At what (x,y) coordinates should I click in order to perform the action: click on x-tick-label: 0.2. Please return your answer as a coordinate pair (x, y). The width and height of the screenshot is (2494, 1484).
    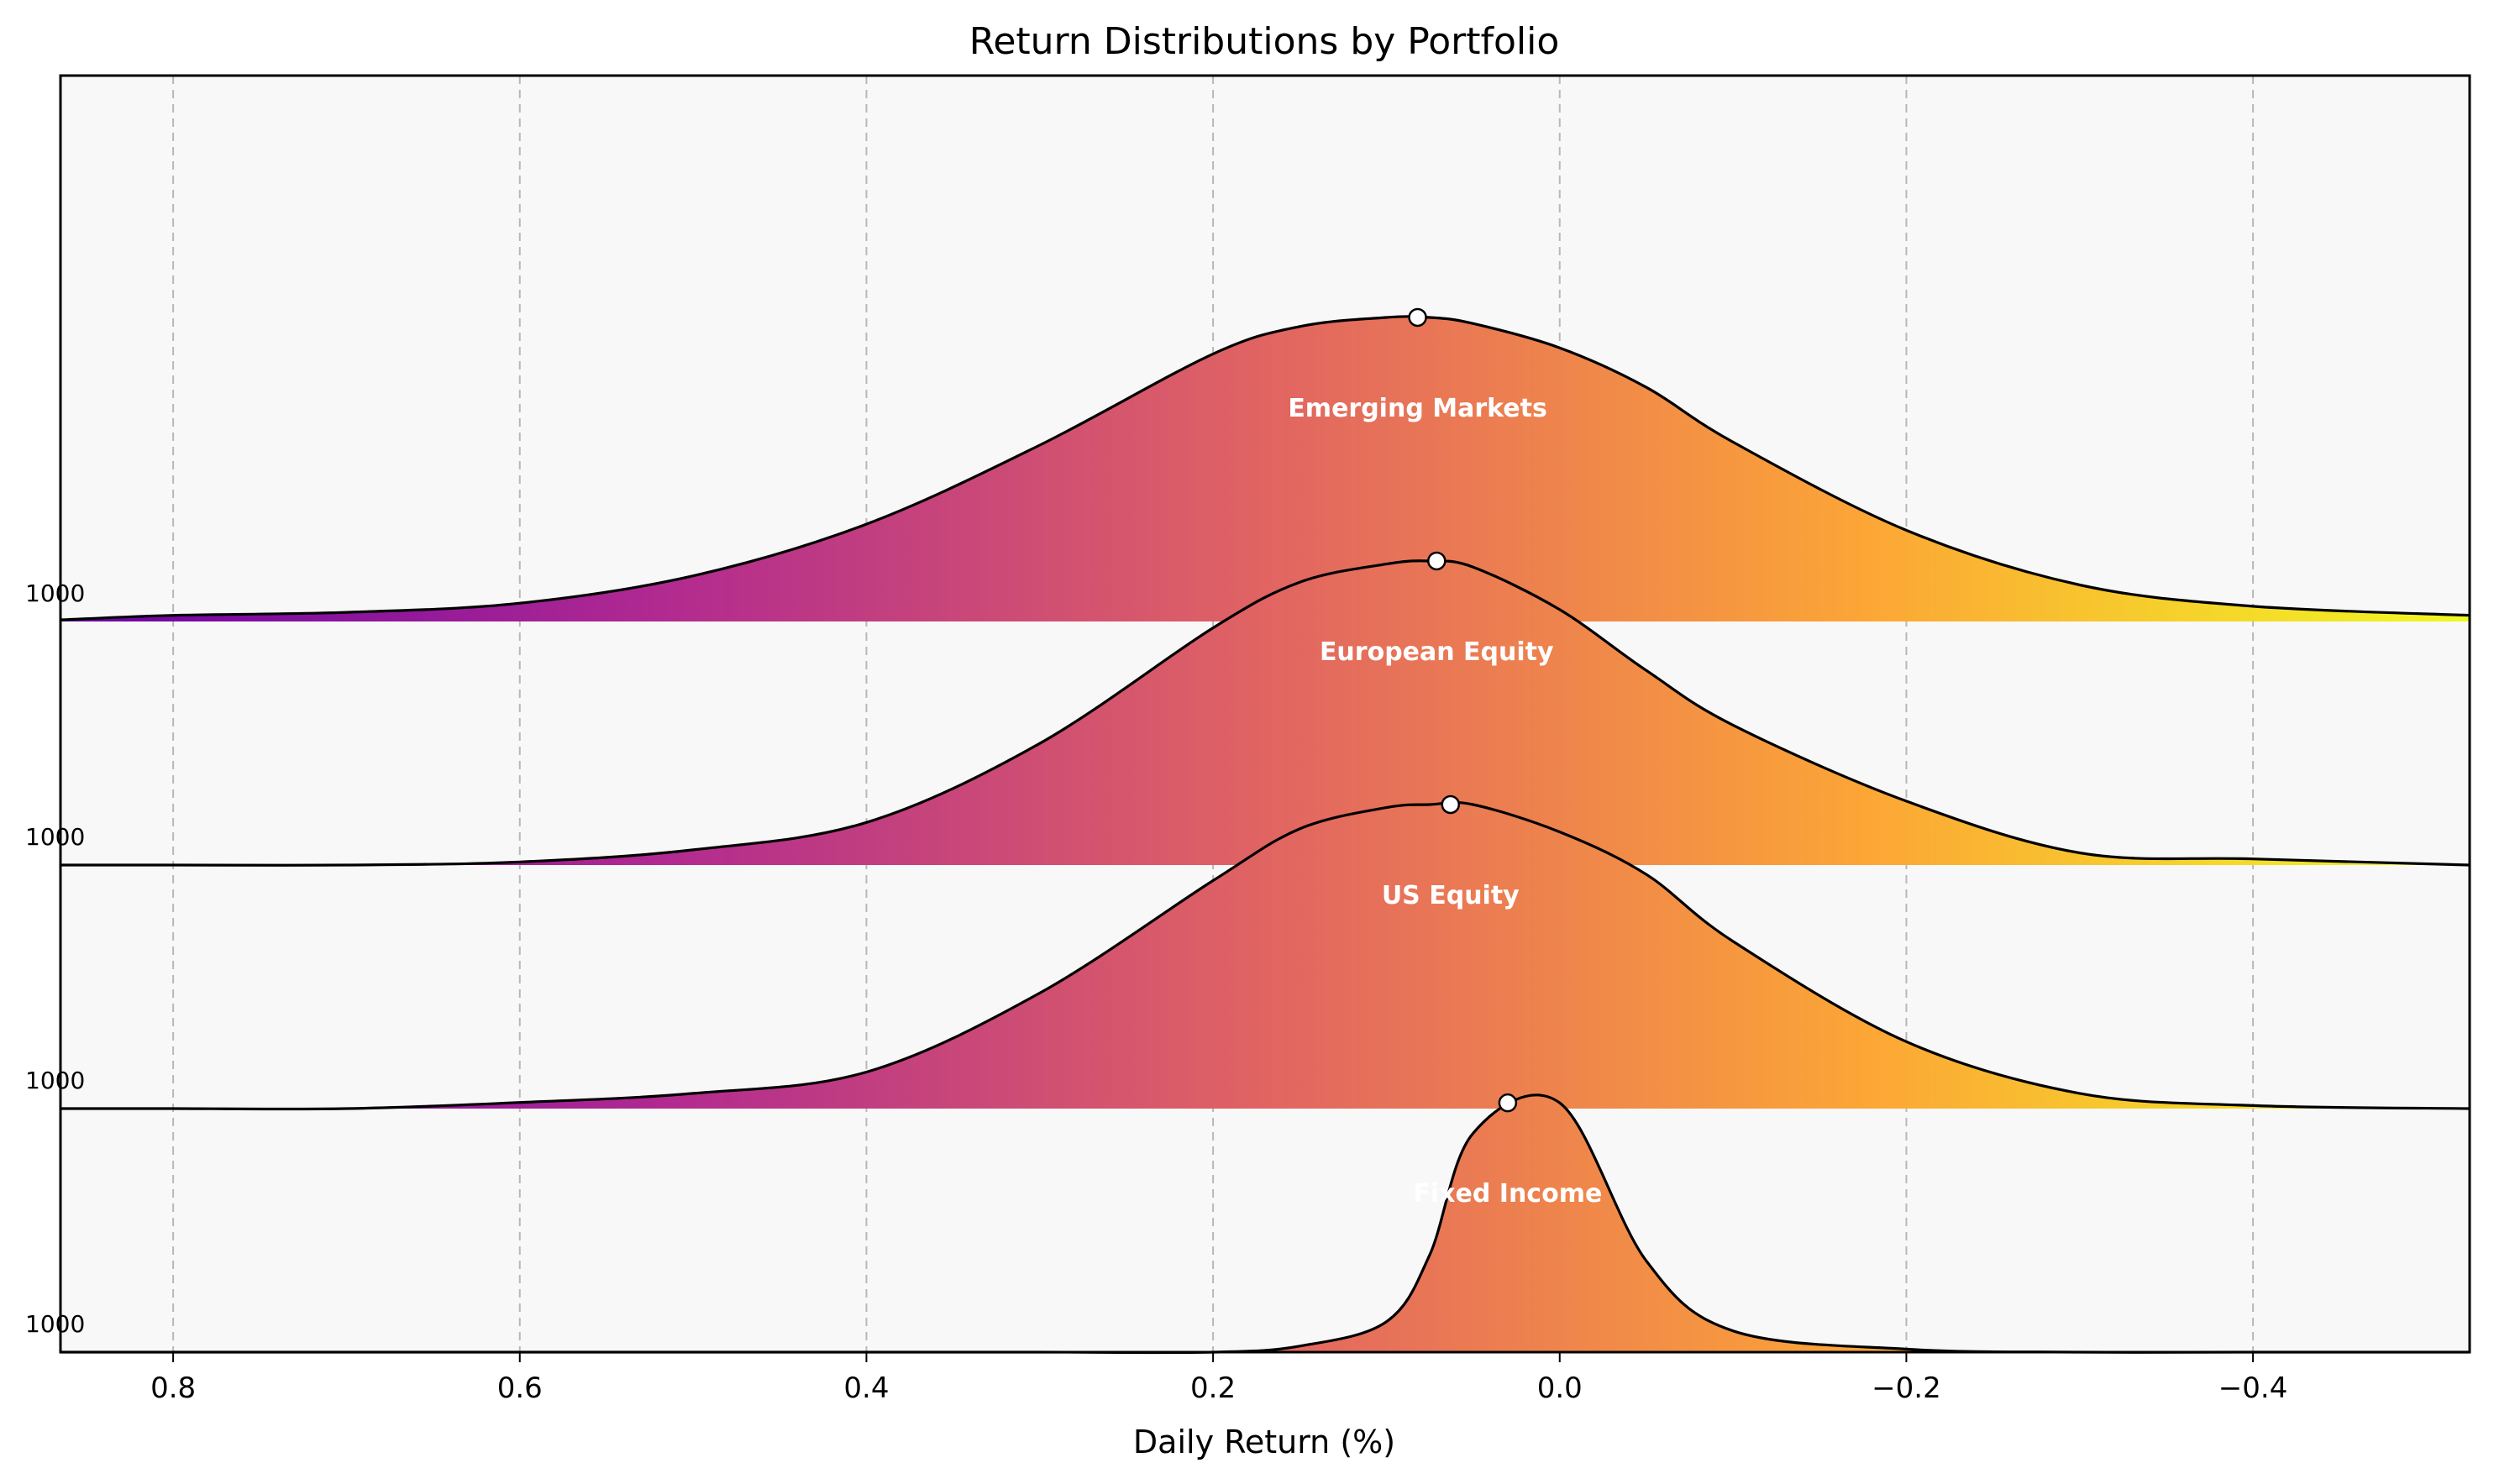
    Looking at the image, I should click on (1213, 1388).